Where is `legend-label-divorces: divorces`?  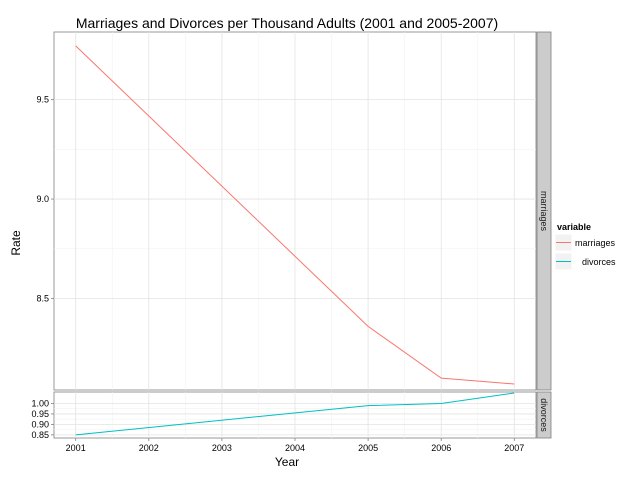
legend-label-divorces: divorces is located at coordinates (599, 262).